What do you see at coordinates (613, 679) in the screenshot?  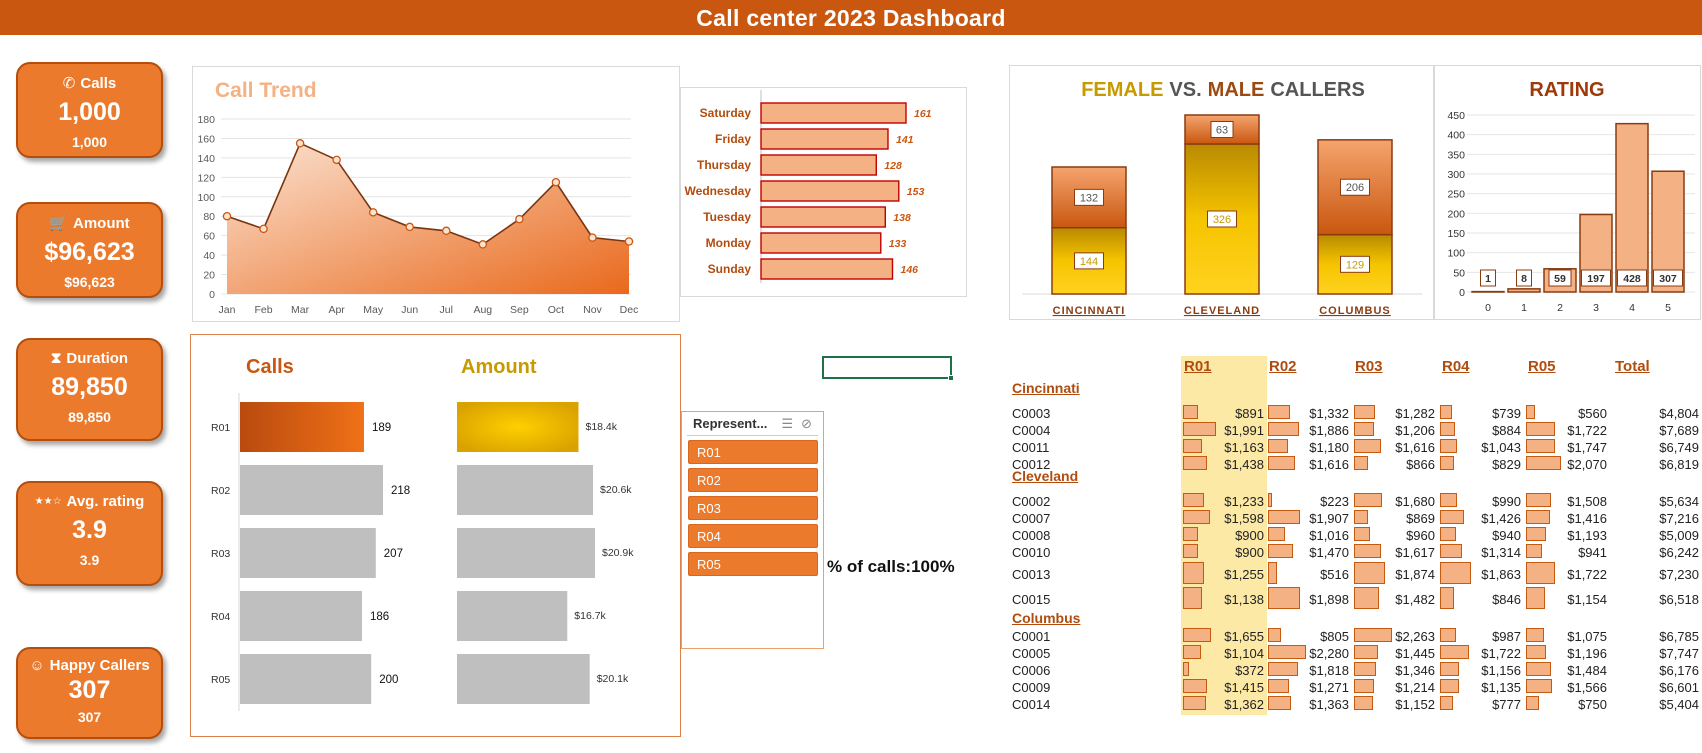 I see `rep-amount-value: $20.1k` at bounding box center [613, 679].